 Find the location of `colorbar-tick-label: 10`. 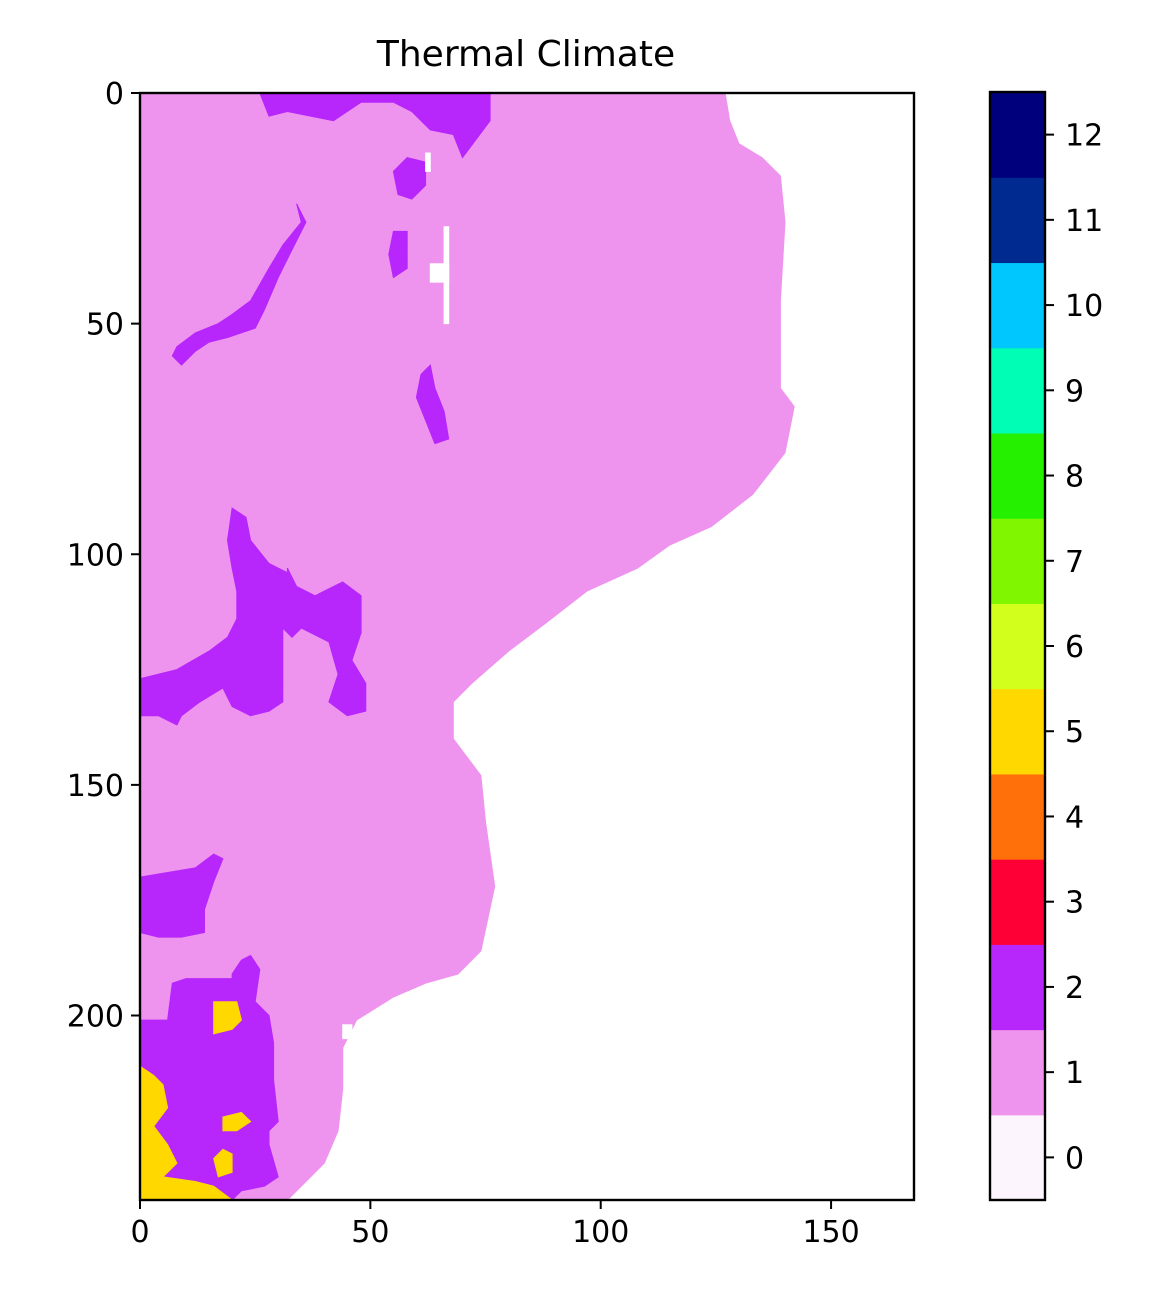

colorbar-tick-label: 10 is located at coordinates (1084, 306).